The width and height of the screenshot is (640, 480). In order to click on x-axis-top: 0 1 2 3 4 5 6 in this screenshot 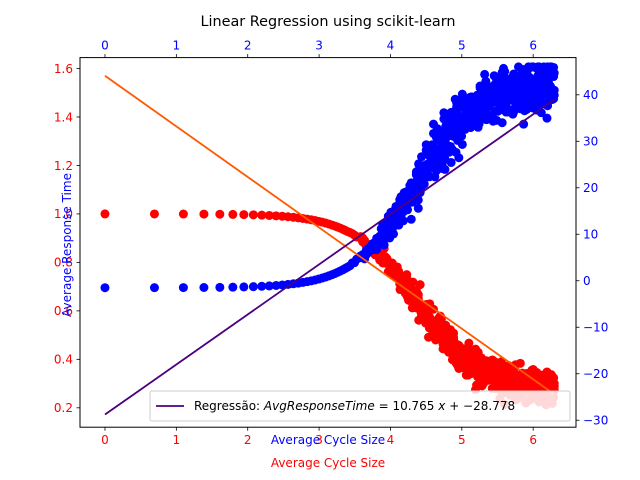, I will do `click(319, 48)`.